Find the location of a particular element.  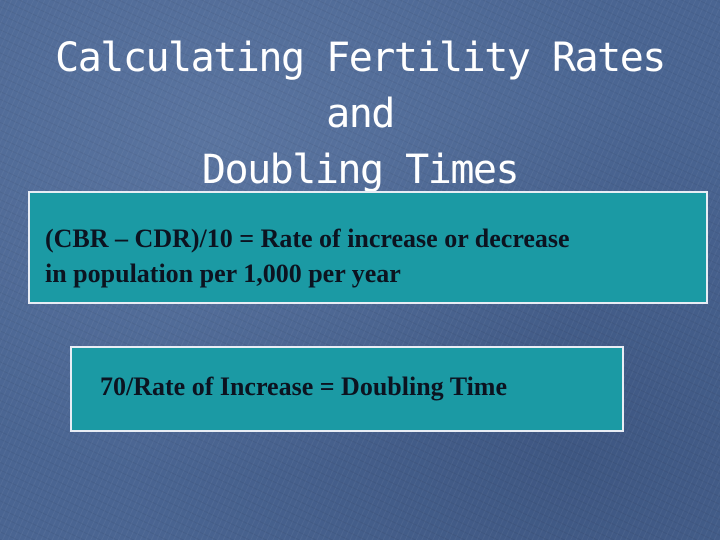

slide-title-line-2: Doubling Times is located at coordinates (360, 170).